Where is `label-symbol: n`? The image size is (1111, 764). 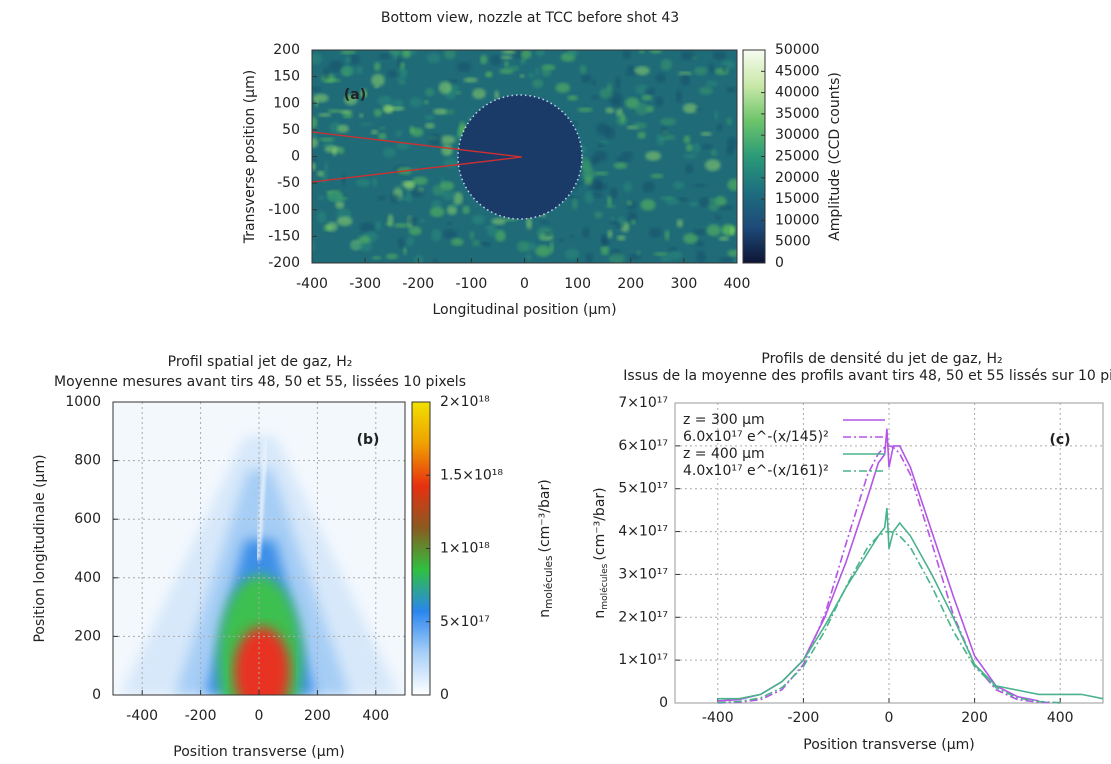
label-symbol: n is located at coordinates (600, 614).